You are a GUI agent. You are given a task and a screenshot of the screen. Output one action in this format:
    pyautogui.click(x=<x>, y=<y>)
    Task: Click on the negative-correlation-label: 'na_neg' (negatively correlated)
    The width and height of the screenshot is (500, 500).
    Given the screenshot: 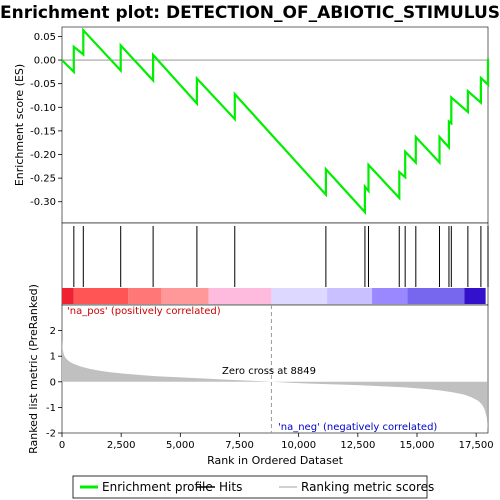 What is the action you would take?
    pyautogui.click(x=357, y=427)
    